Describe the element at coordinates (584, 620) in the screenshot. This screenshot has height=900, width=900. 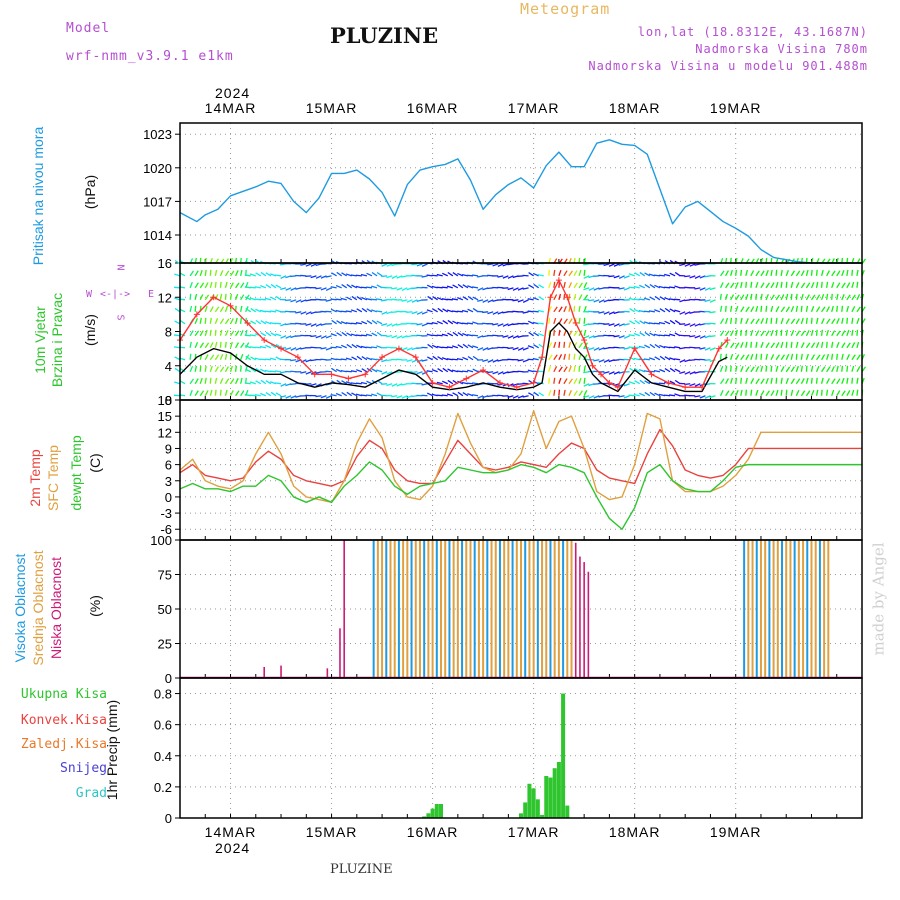
I see `low-cloud-bar` at that location.